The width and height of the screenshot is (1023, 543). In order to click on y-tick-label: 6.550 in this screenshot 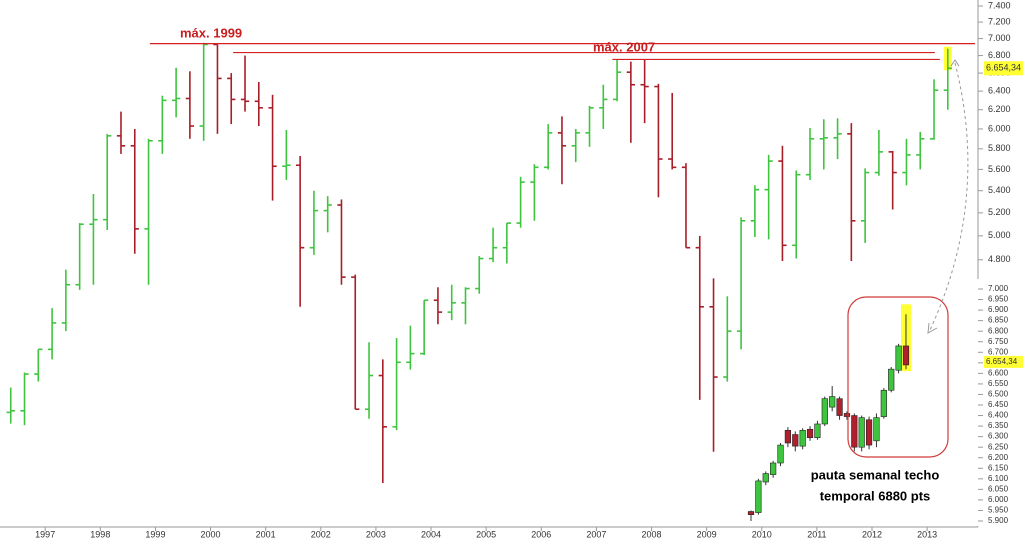, I will do `click(998, 383)`.